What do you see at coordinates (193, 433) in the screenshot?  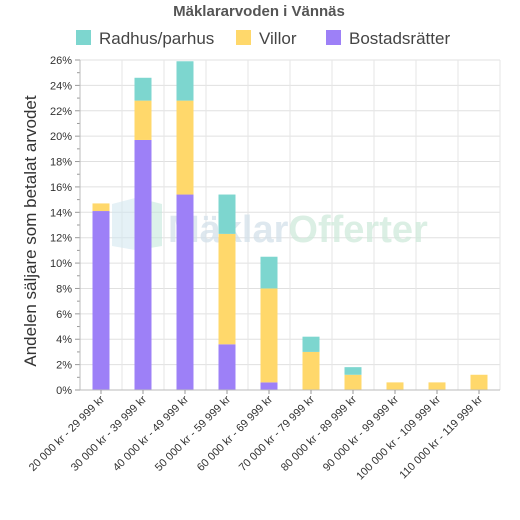 I see `x-tick-label: 50 000 kr - 59 999 kr` at bounding box center [193, 433].